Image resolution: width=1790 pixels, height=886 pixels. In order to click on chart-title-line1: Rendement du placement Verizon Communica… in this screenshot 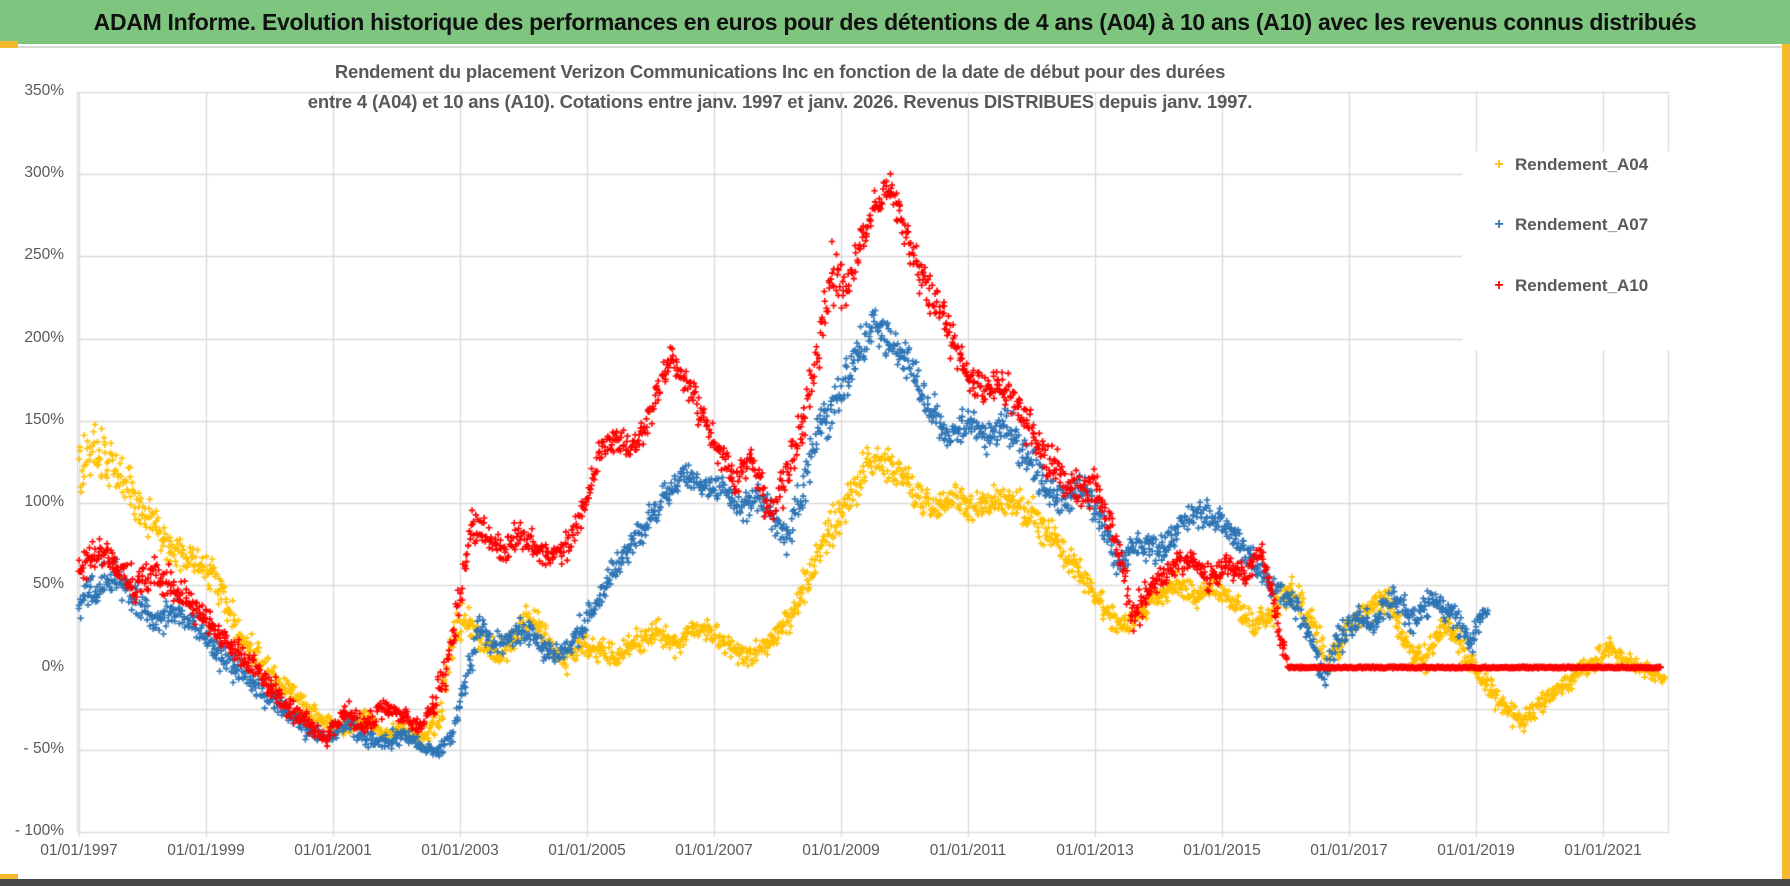, I will do `click(780, 71)`.